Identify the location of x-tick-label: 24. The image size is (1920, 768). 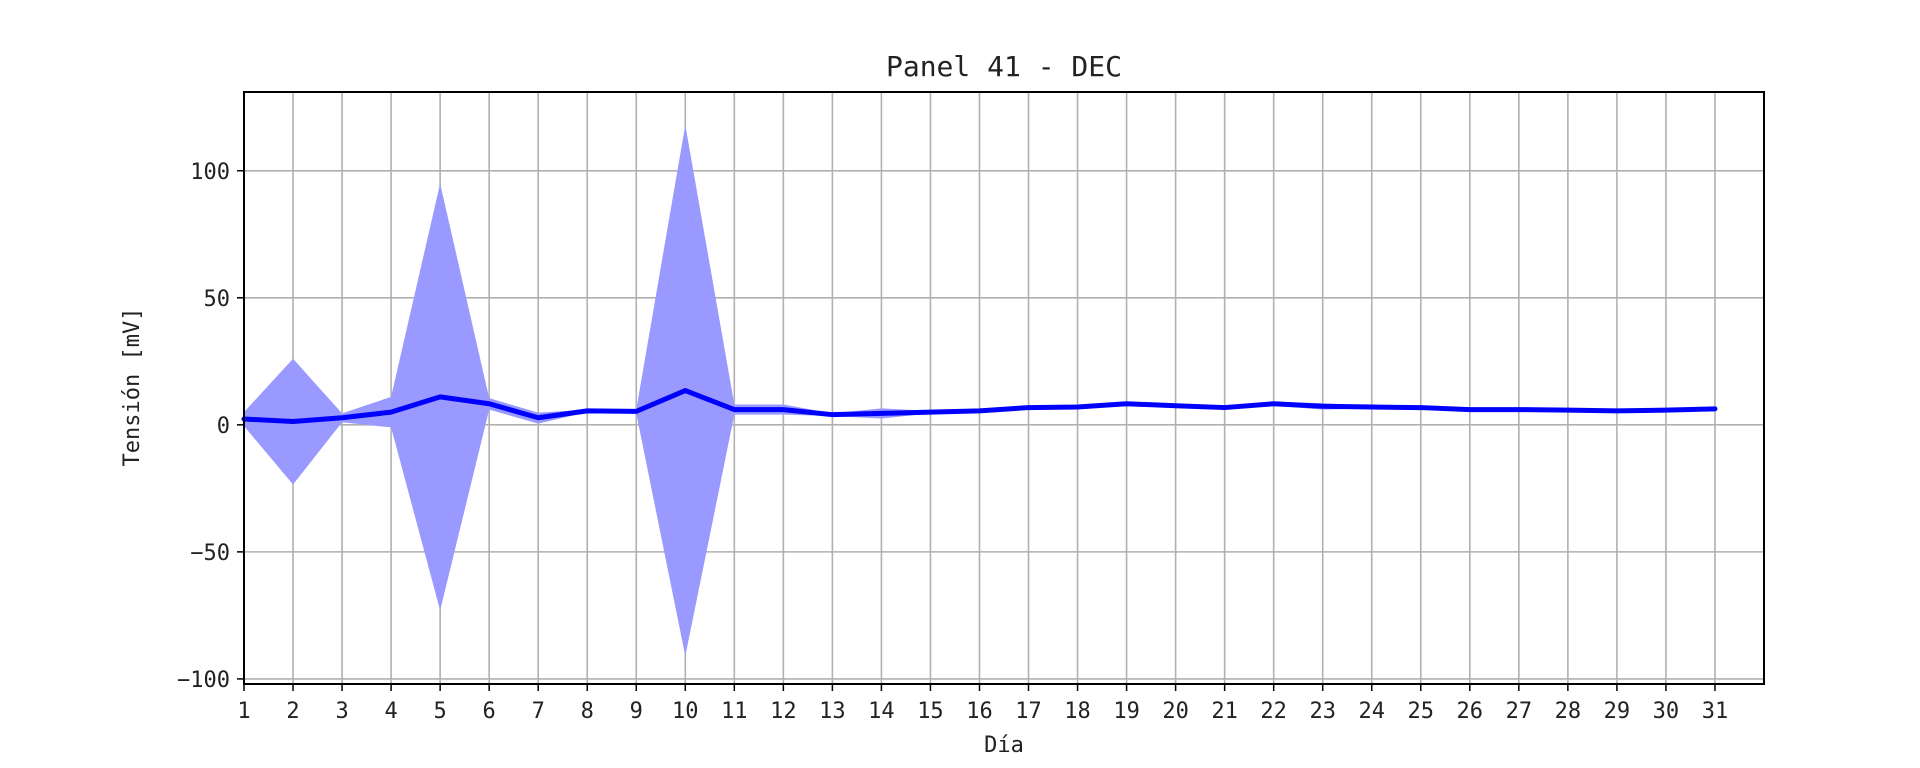
(1371, 711).